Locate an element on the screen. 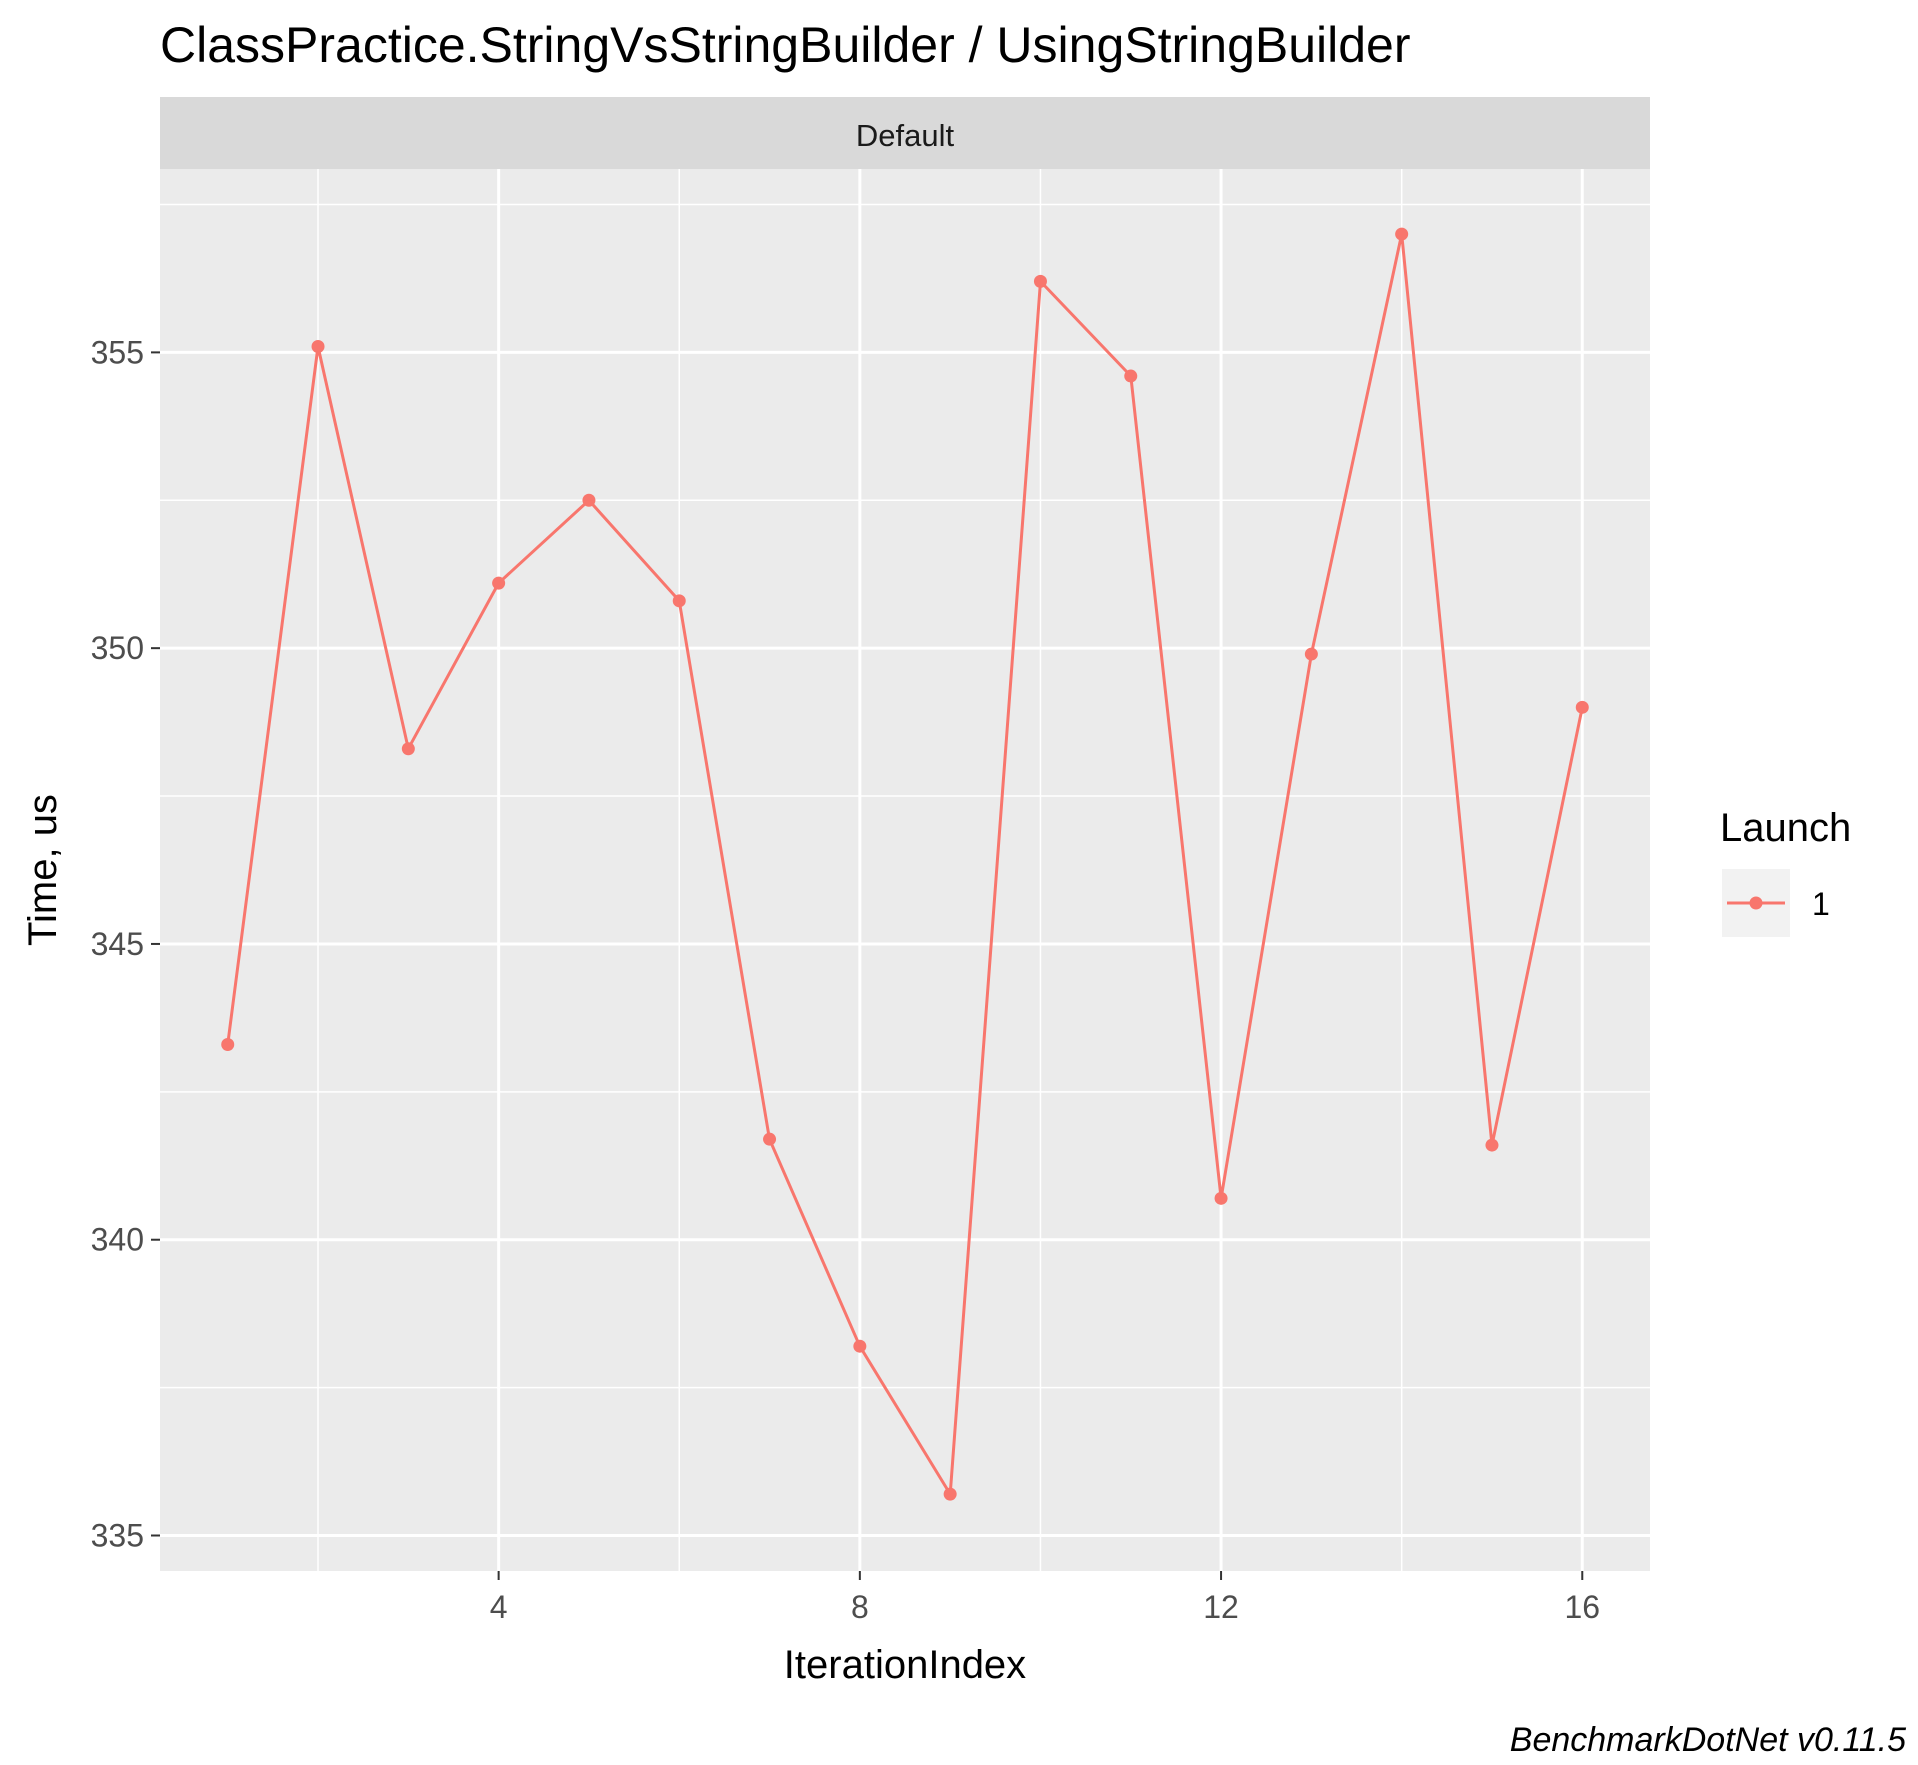  legend-title: Launch is located at coordinates (1785, 828).